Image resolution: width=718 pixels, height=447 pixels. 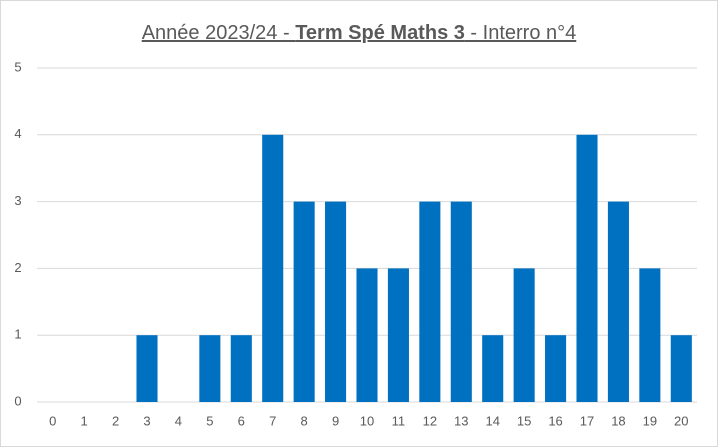 What do you see at coordinates (492, 420) in the screenshot?
I see `x-tick-label: 14` at bounding box center [492, 420].